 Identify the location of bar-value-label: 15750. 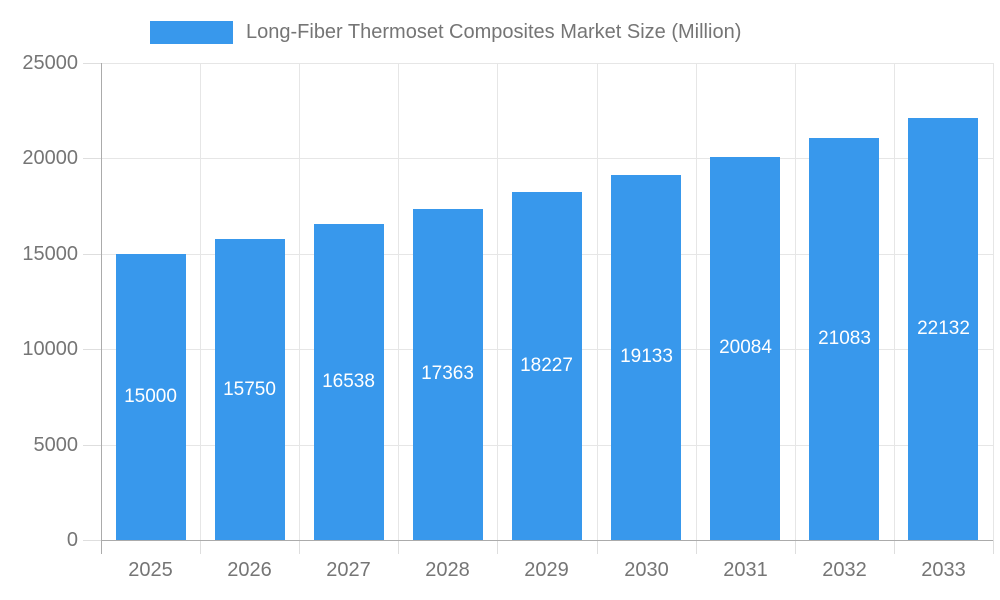
(249, 389).